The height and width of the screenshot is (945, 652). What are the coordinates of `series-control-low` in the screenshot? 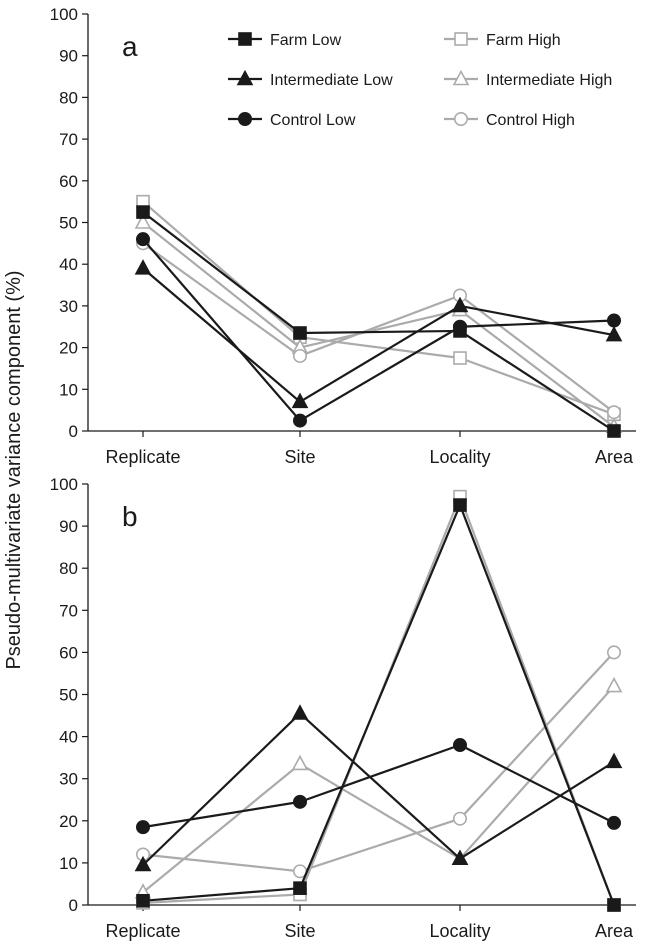 It's located at (378, 786).